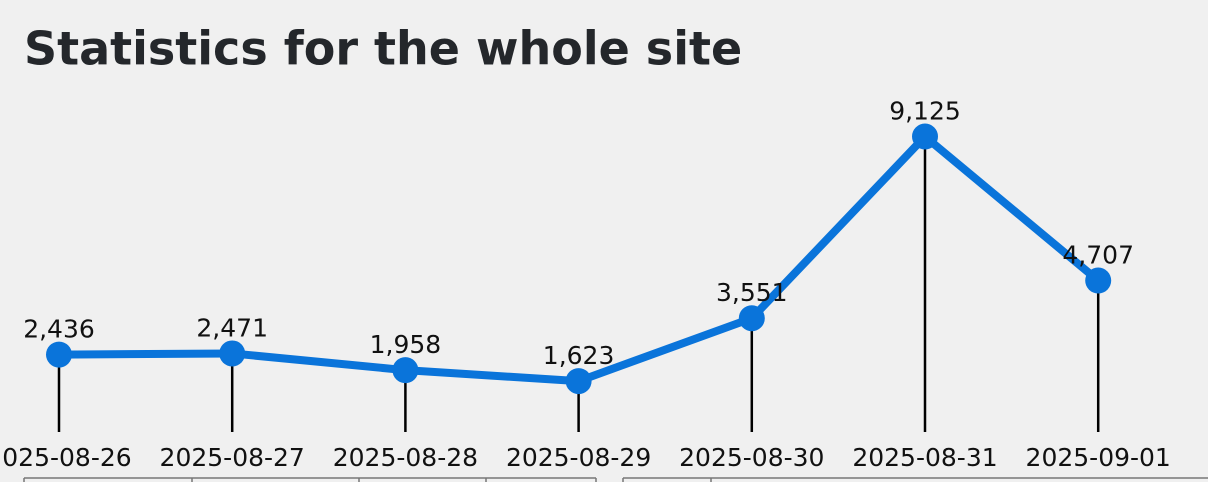 The image size is (1208, 482). I want to click on x-tick-label: 2025-09-01, so click(1098, 457).